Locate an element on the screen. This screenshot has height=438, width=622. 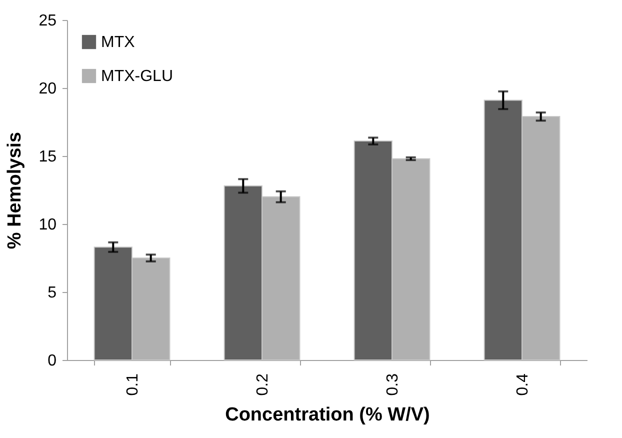
y-tick-label: 25 is located at coordinates (47, 21).